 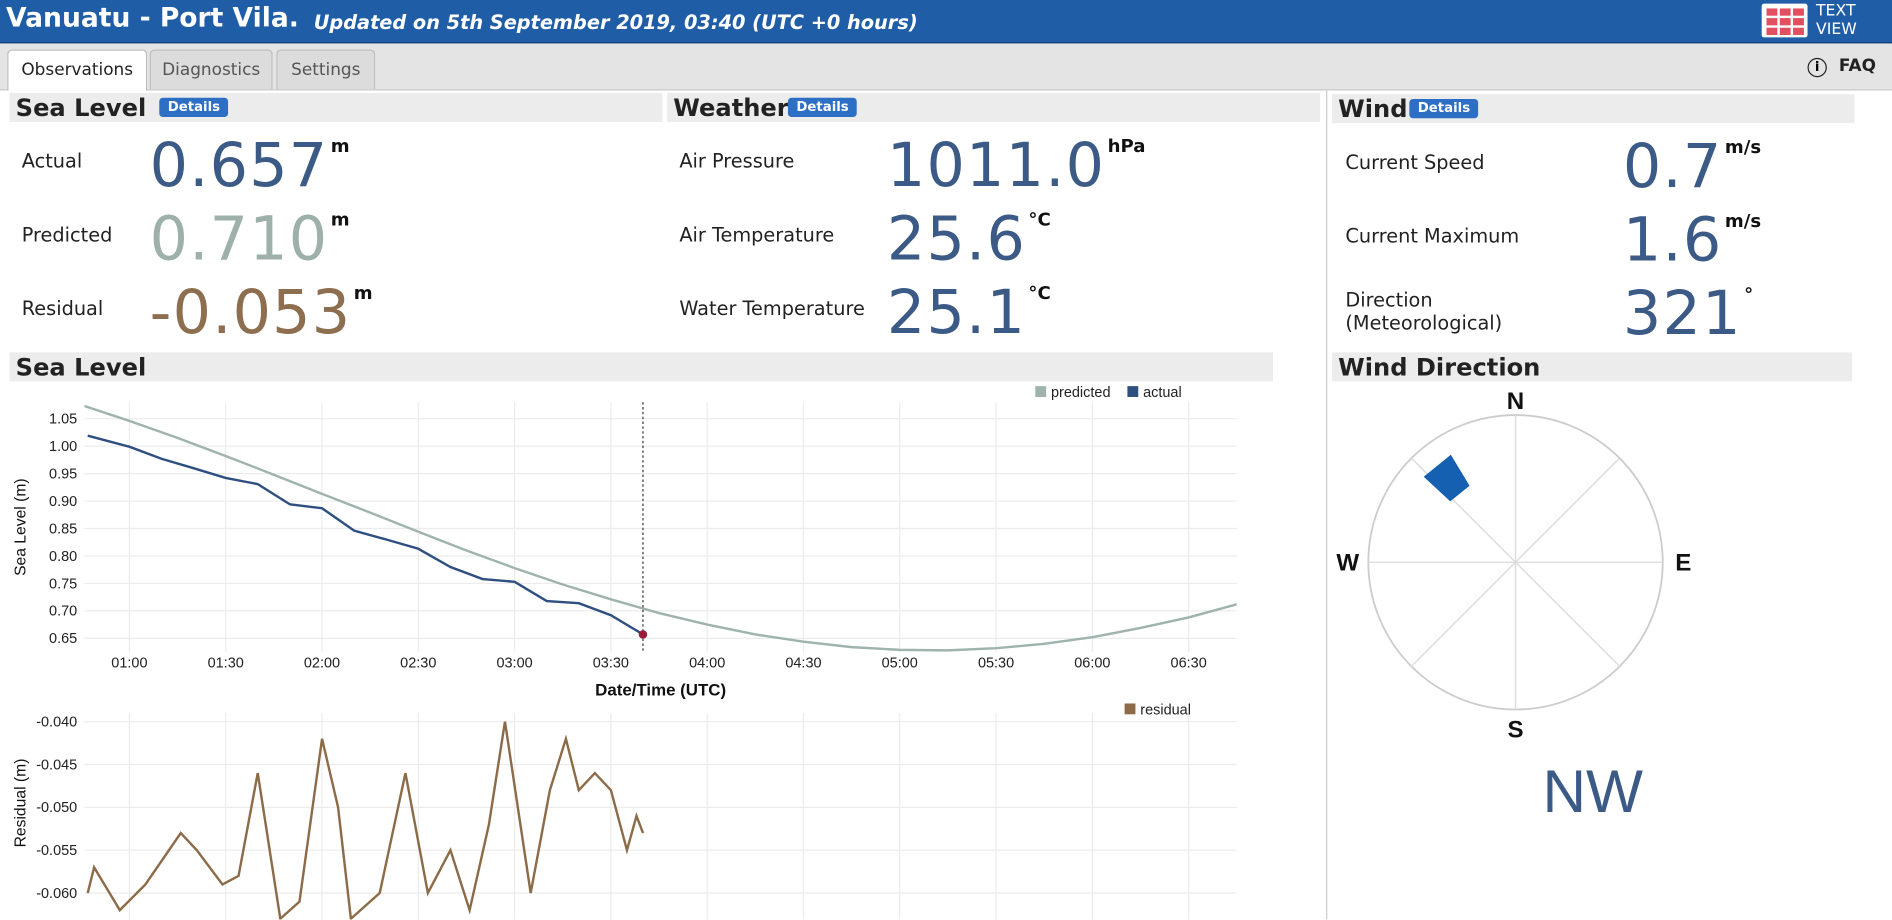 I want to click on x-tick-label: 04:30, so click(x=803, y=664).